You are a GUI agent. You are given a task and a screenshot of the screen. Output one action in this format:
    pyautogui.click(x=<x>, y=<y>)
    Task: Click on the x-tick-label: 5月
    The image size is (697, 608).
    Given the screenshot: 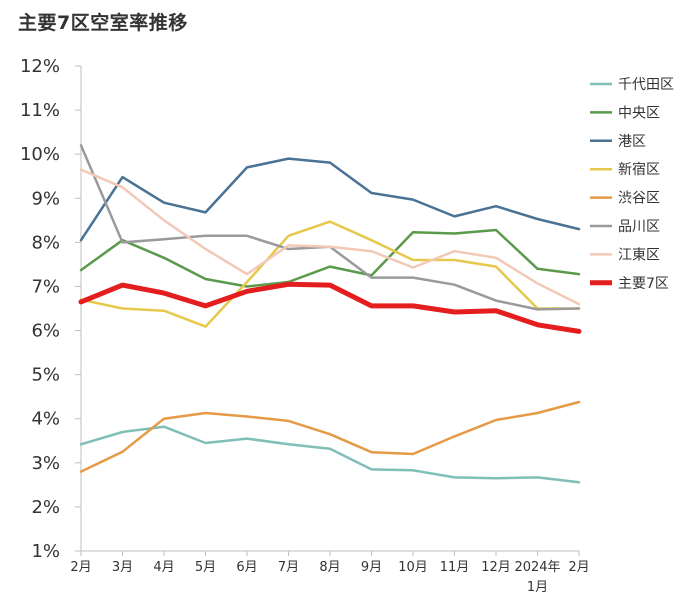 What is the action you would take?
    pyautogui.click(x=205, y=567)
    